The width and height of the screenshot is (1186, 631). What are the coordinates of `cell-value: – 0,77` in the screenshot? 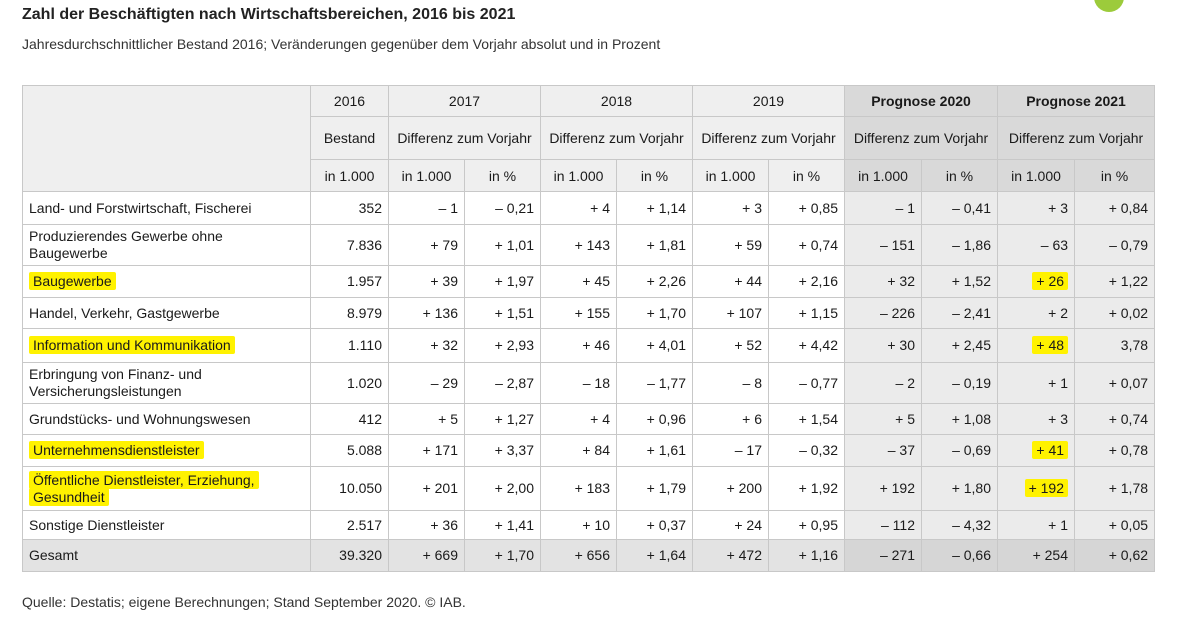 It's located at (818, 382).